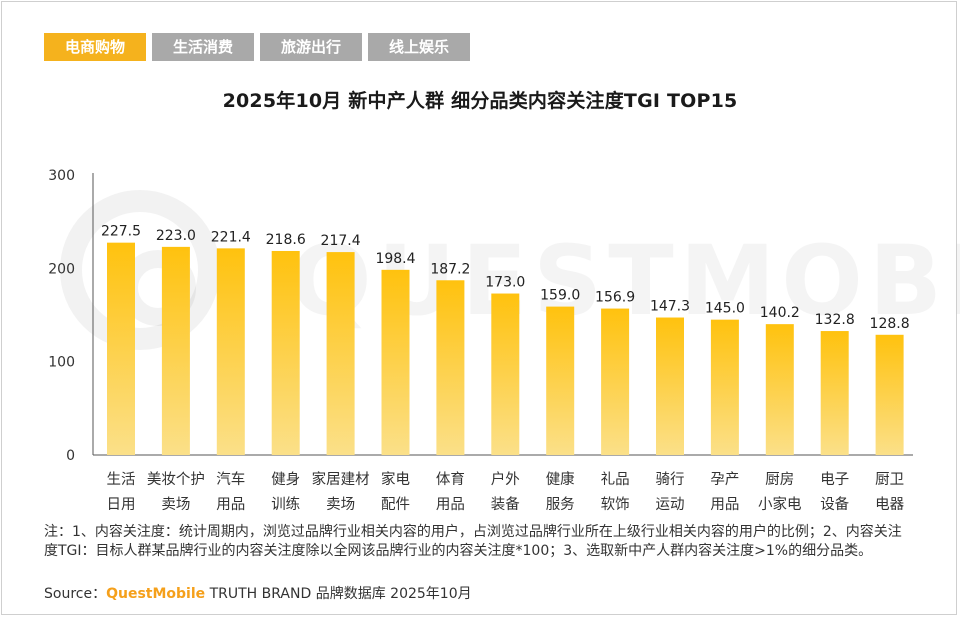  What do you see at coordinates (419, 47) in the screenshot?
I see `tab-online-entertainment: 线上娱乐` at bounding box center [419, 47].